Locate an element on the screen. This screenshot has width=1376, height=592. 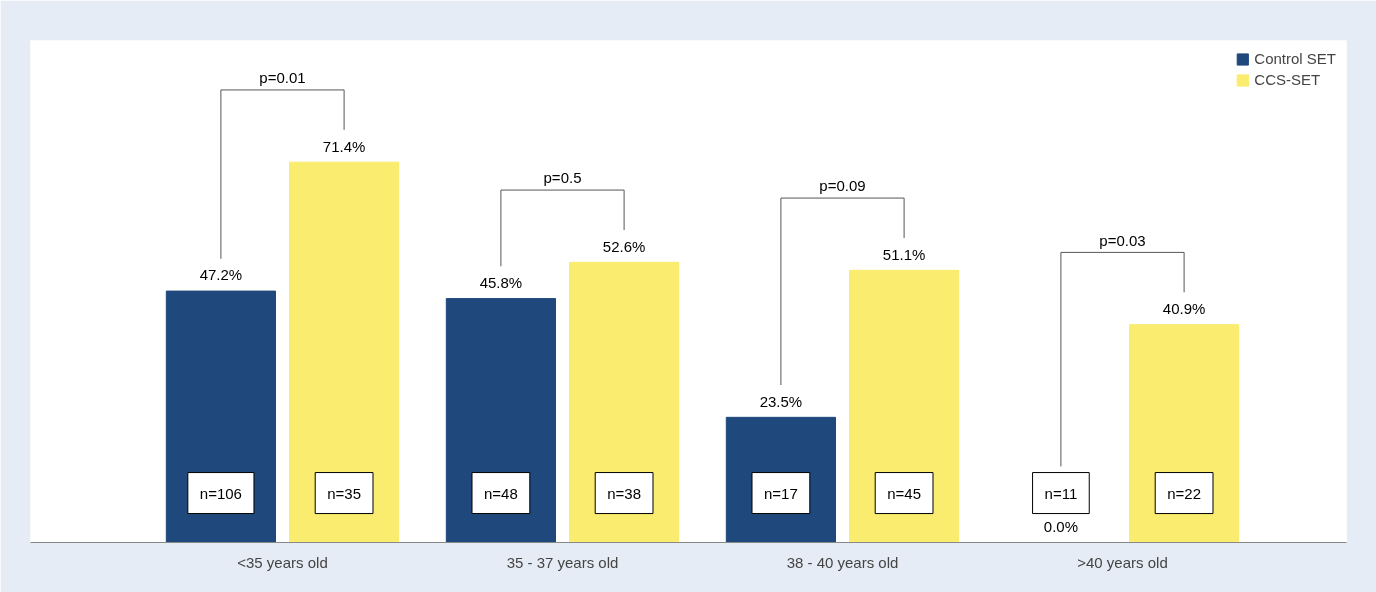
x-tick-label: >40 years old is located at coordinates (1122, 562).